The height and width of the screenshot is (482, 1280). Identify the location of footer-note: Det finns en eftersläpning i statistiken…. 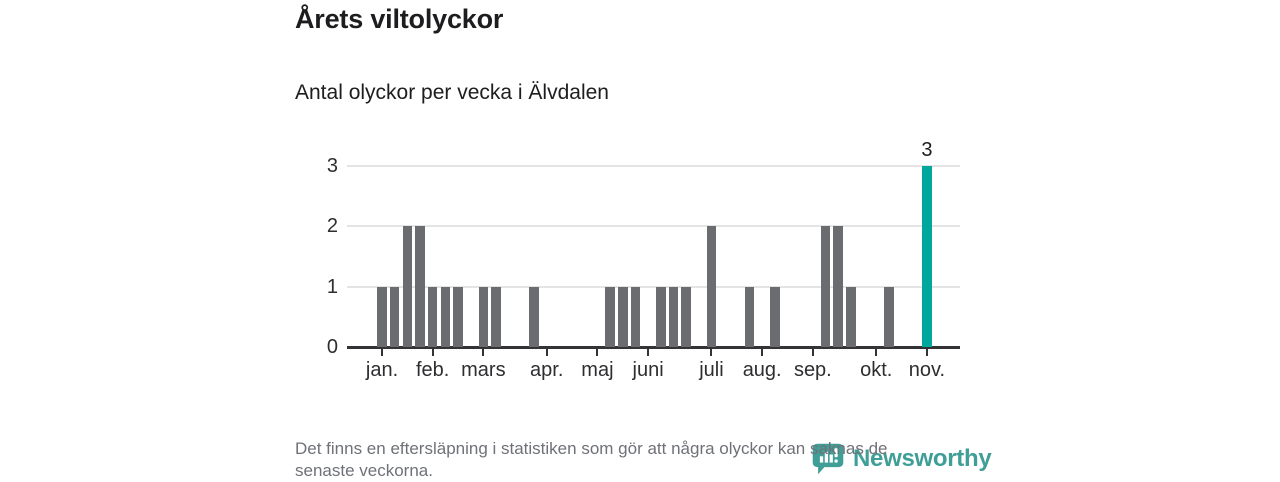
(591, 460).